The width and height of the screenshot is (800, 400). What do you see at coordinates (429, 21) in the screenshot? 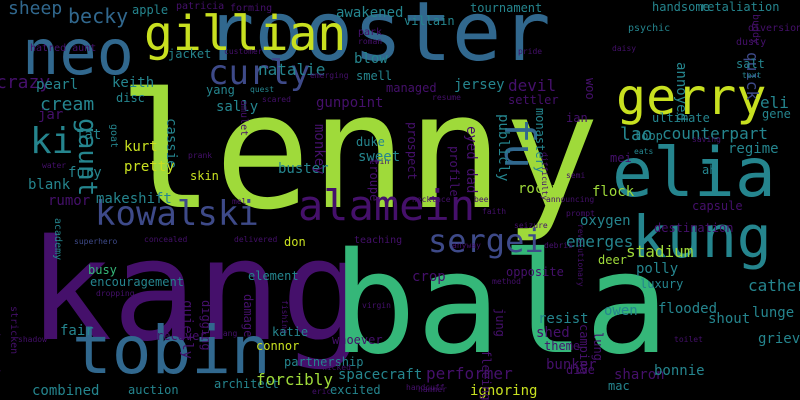
I see `word: villain` at bounding box center [429, 21].